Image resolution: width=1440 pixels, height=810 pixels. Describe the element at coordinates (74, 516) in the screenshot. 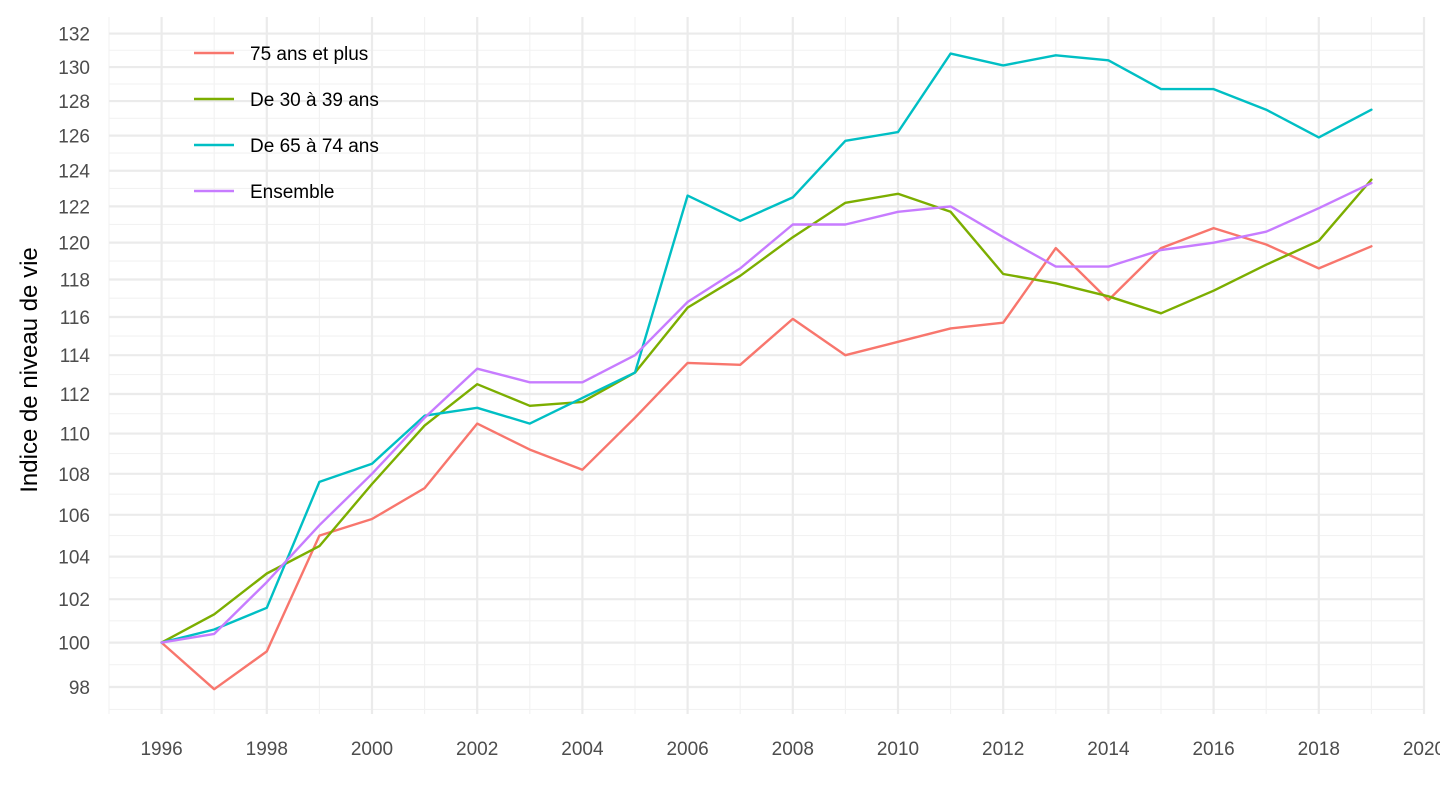

I see `y-tick-label: 106` at that location.